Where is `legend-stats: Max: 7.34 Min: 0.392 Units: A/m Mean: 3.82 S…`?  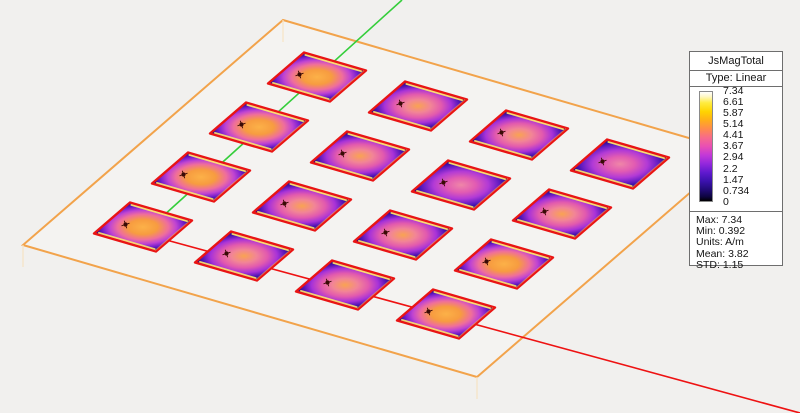 legend-stats: Max: 7.34 Min: 0.392 Units: A/m Mean: 3.82 S… is located at coordinates (736, 241).